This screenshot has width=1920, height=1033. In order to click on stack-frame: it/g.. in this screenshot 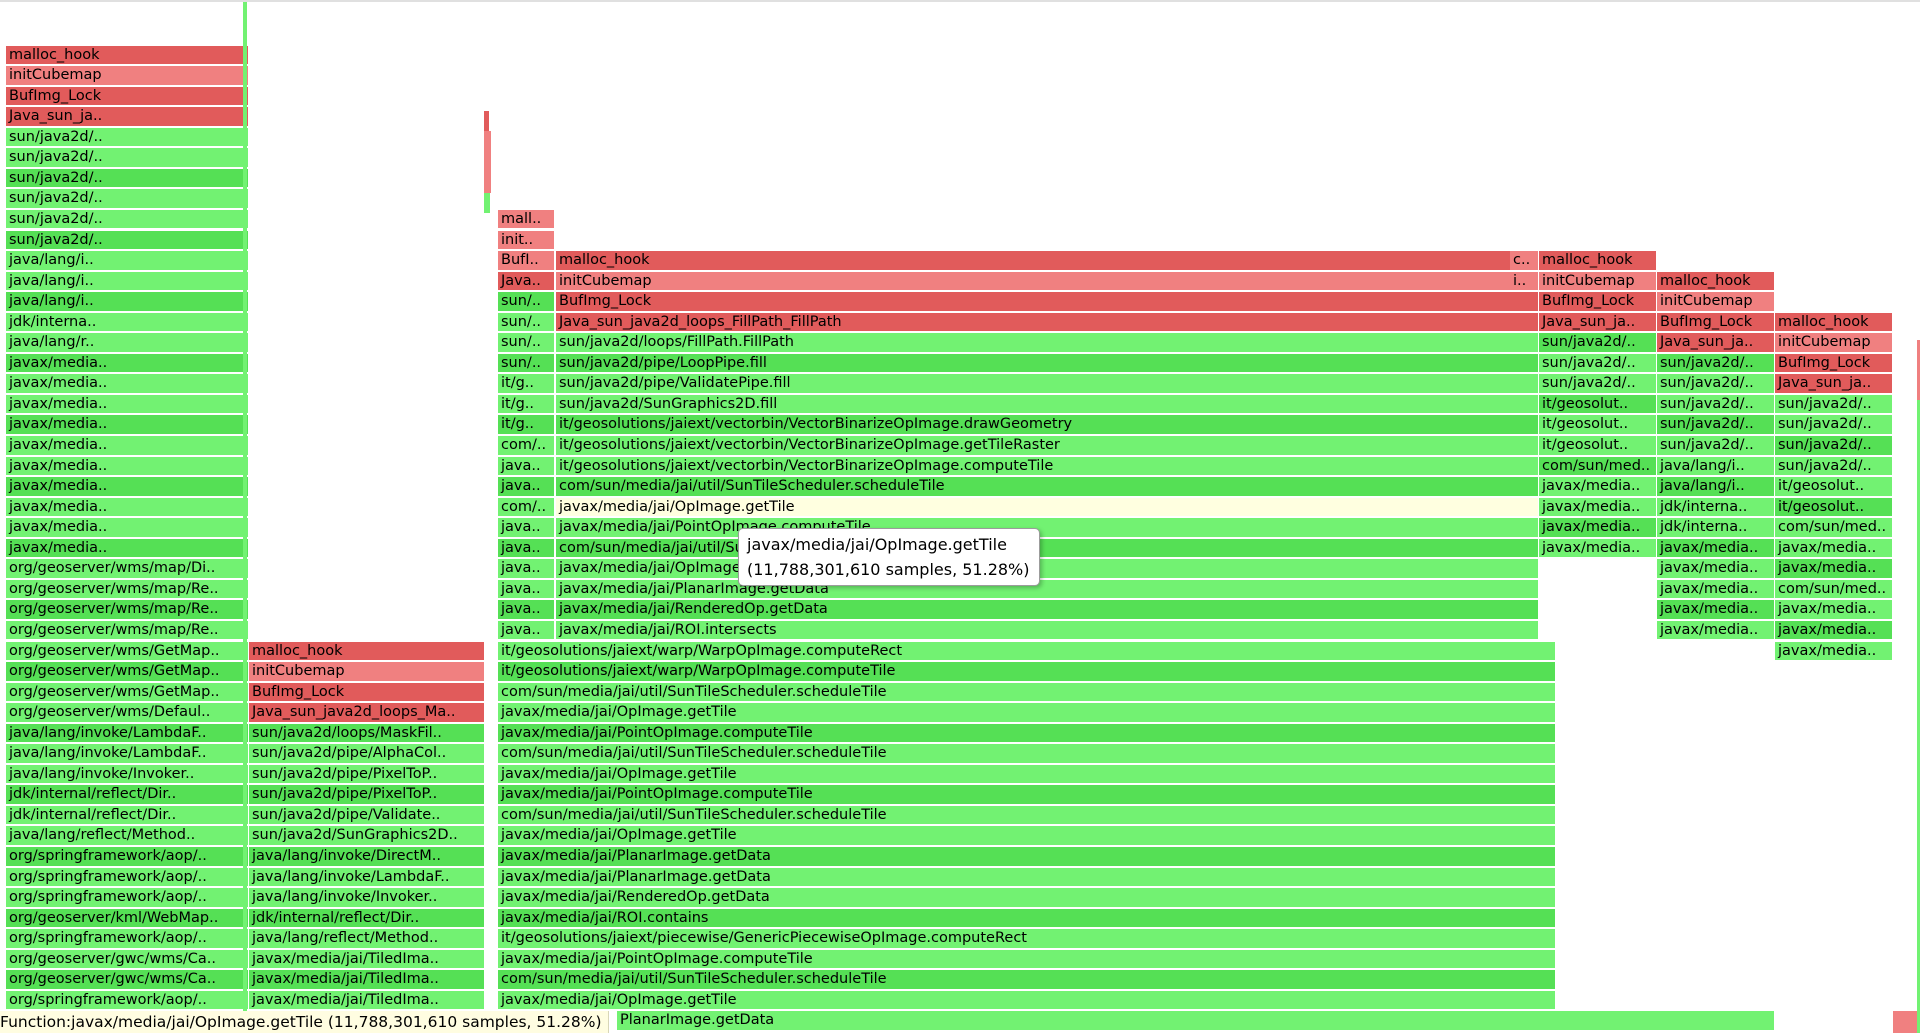, I will do `click(526, 404)`.